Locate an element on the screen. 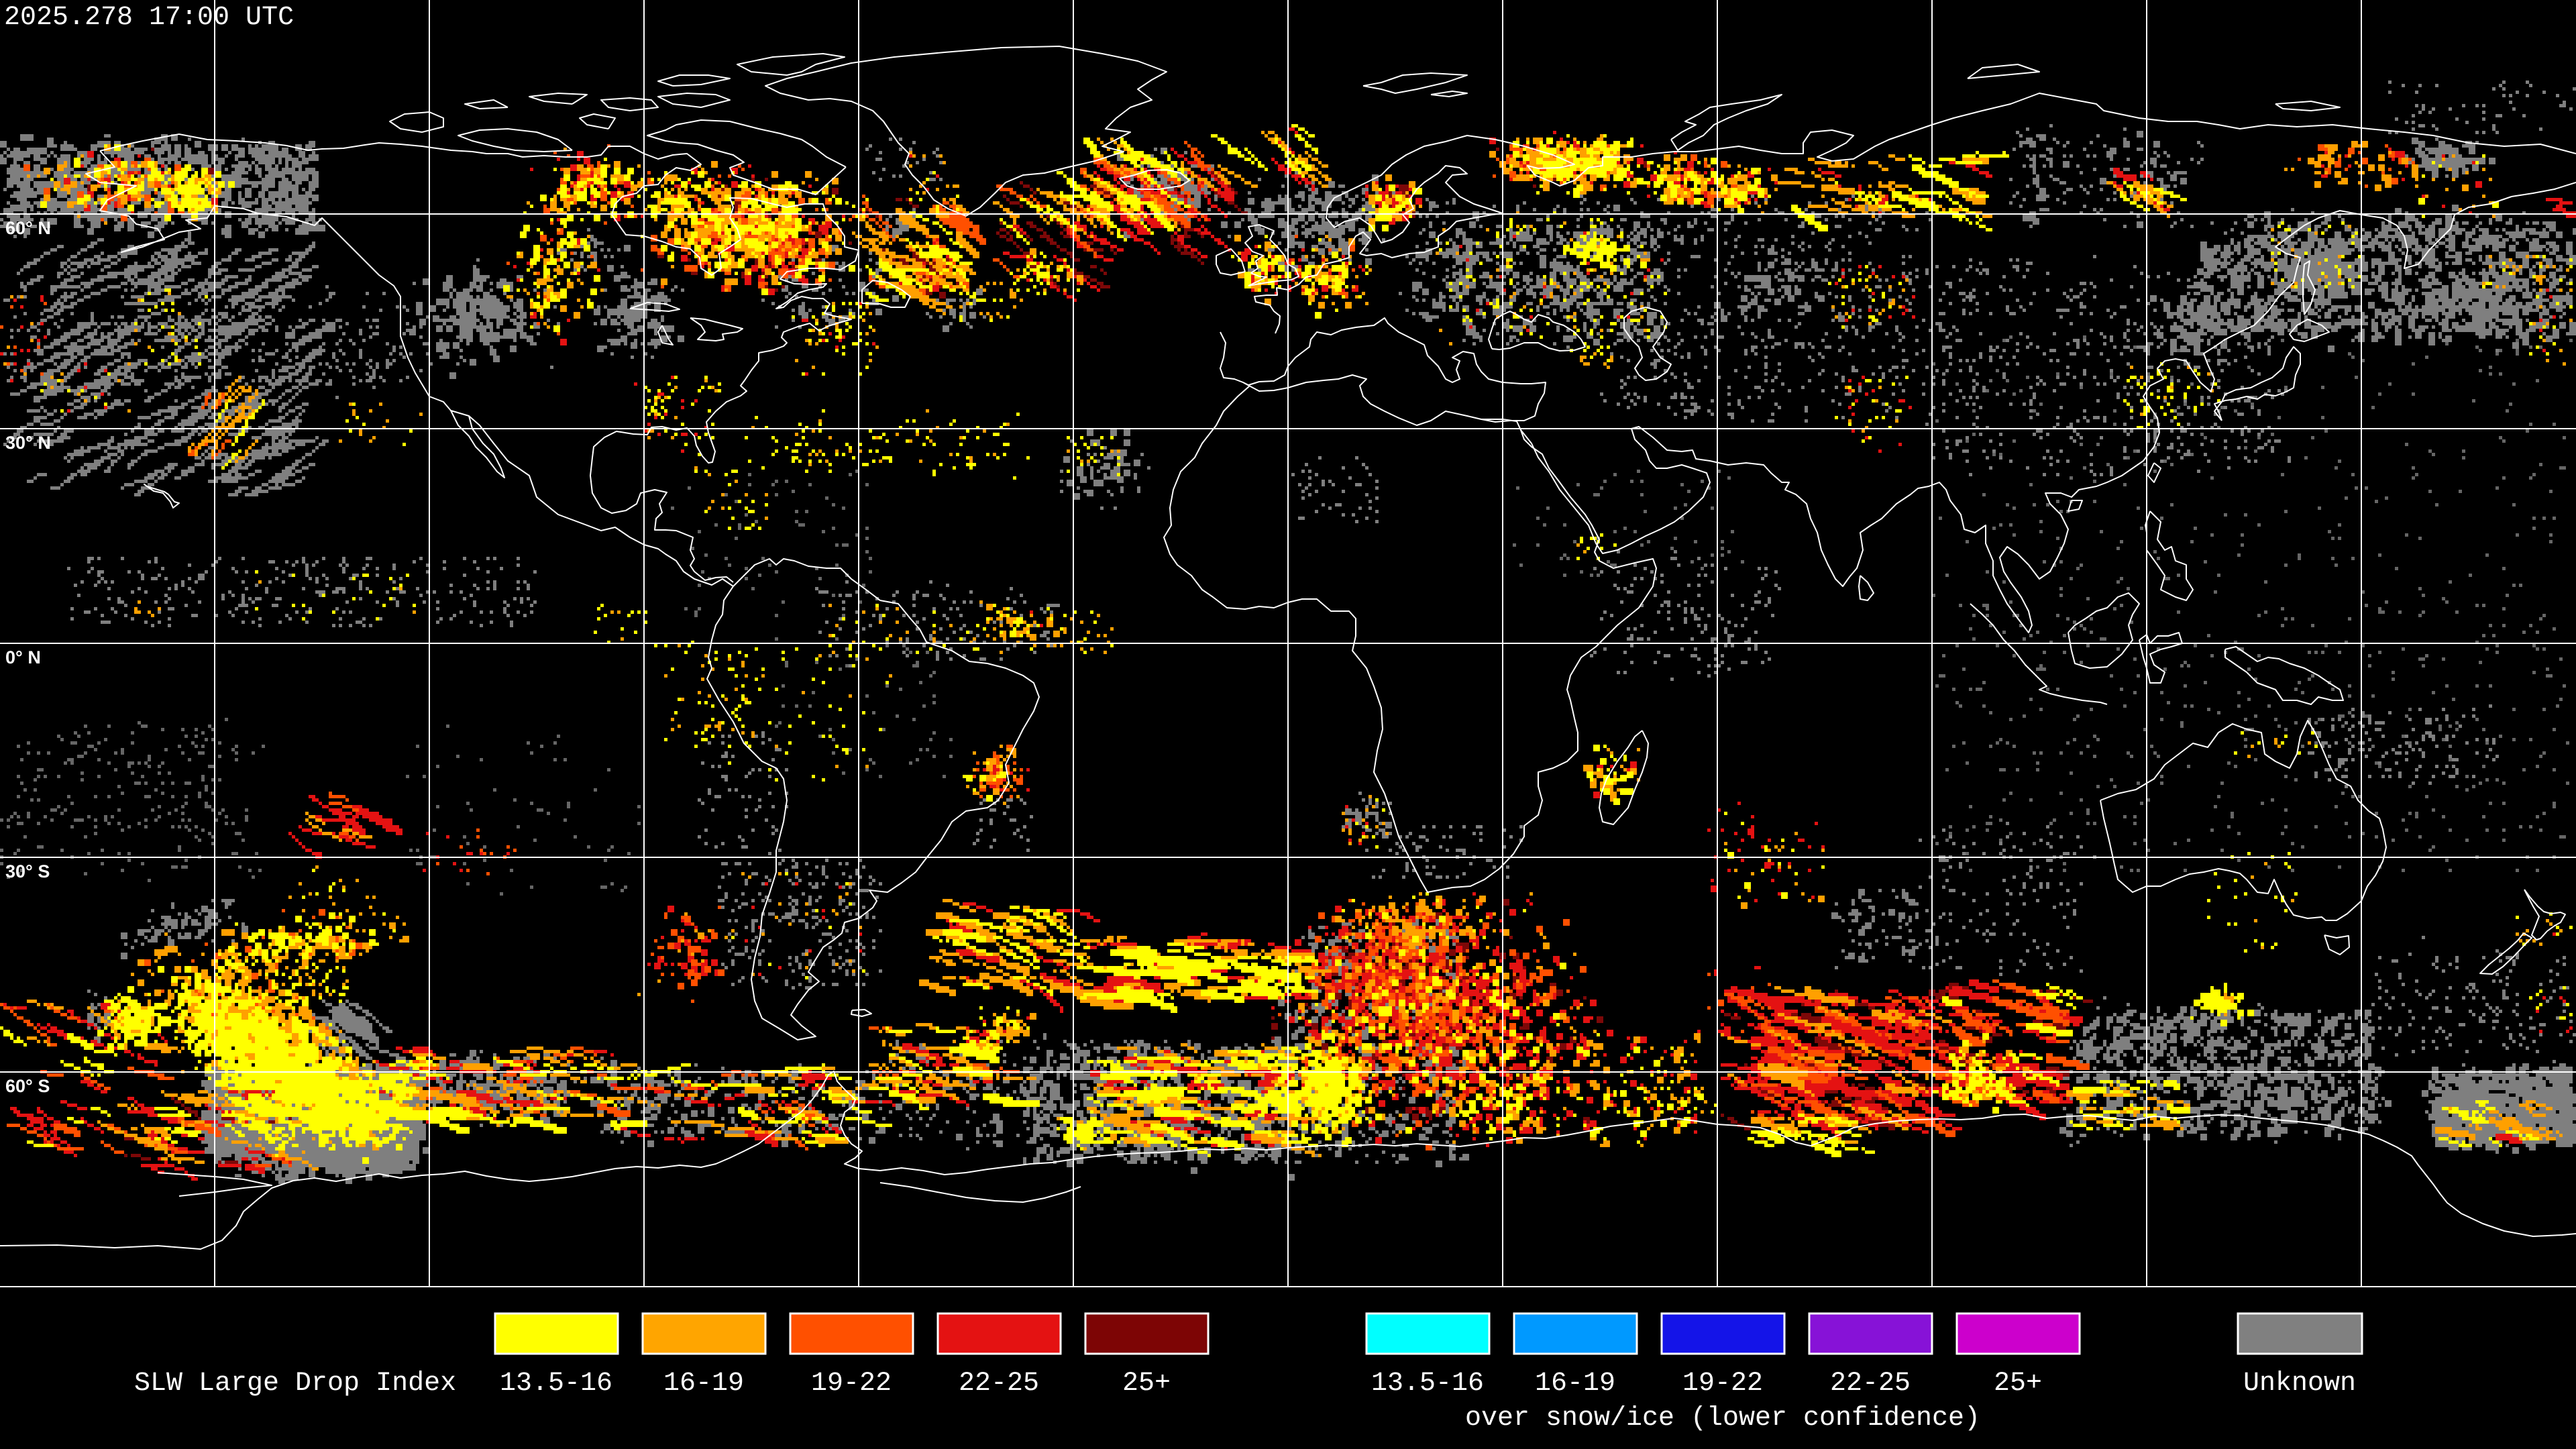  svg-text: 60° N is located at coordinates (28, 228).